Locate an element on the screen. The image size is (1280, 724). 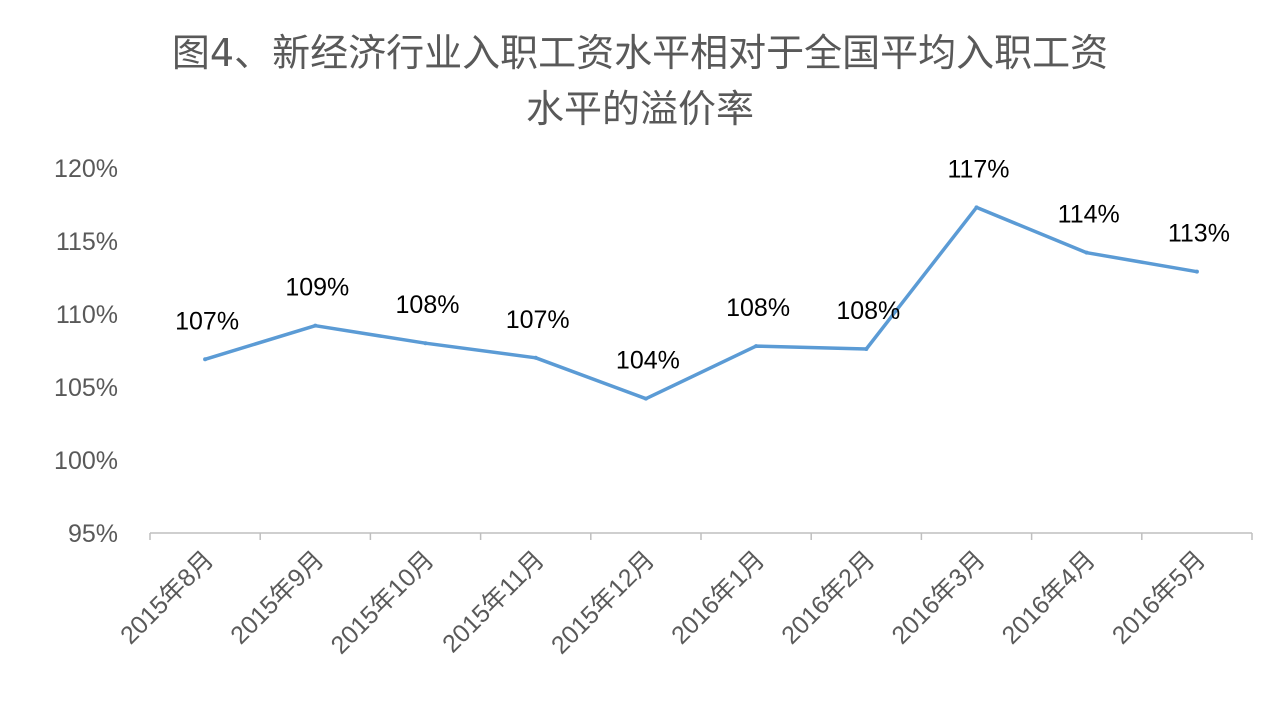
x-tick-label: 2015年11月 is located at coordinates (493, 601).